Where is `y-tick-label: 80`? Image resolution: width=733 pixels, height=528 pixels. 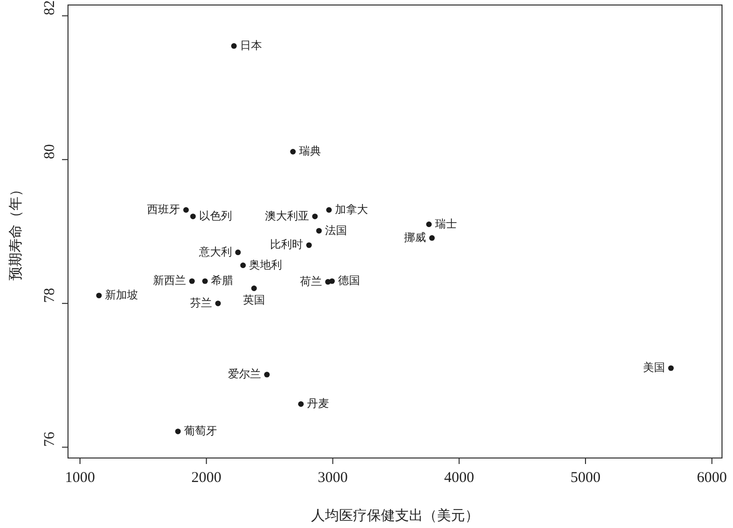 y-tick-label: 80 is located at coordinates (50, 152).